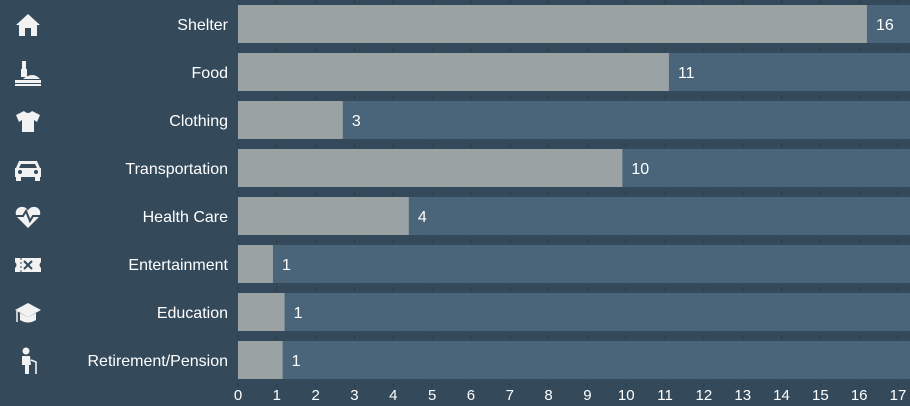 The image size is (910, 406). What do you see at coordinates (192, 313) in the screenshot?
I see `category-label: Education` at bounding box center [192, 313].